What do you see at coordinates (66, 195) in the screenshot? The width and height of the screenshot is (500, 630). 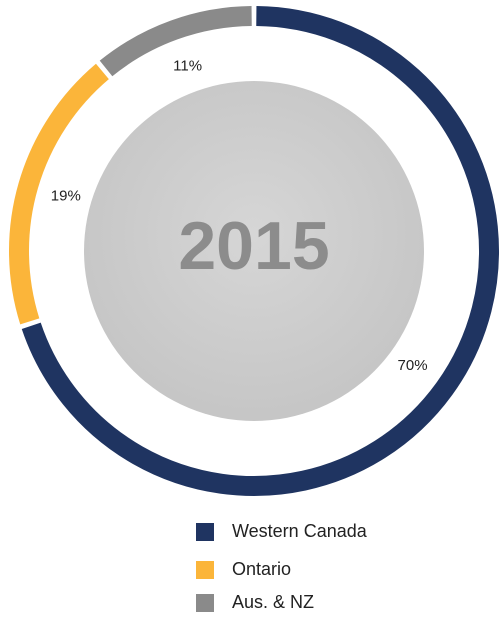 I see `value-label: 19%` at bounding box center [66, 195].